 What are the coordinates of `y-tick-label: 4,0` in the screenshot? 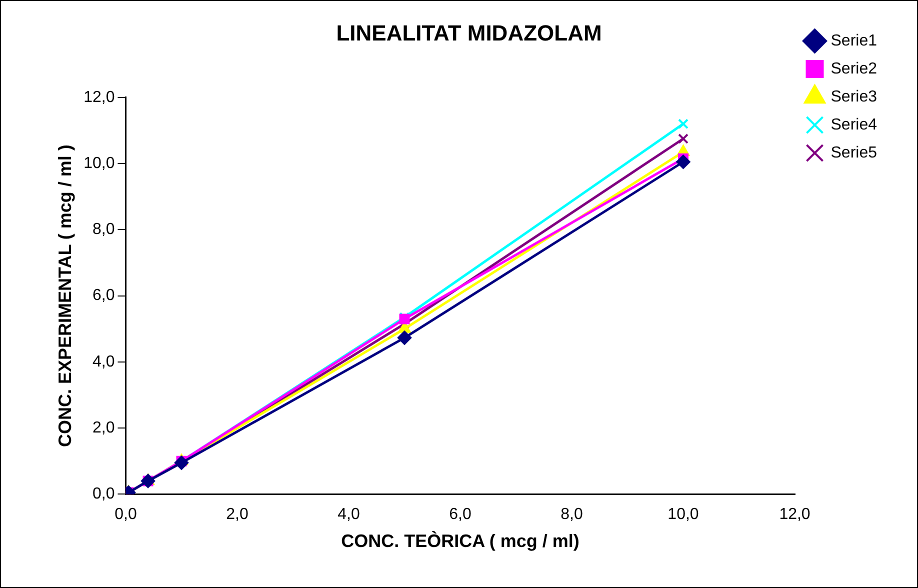 It's located at (103, 361).